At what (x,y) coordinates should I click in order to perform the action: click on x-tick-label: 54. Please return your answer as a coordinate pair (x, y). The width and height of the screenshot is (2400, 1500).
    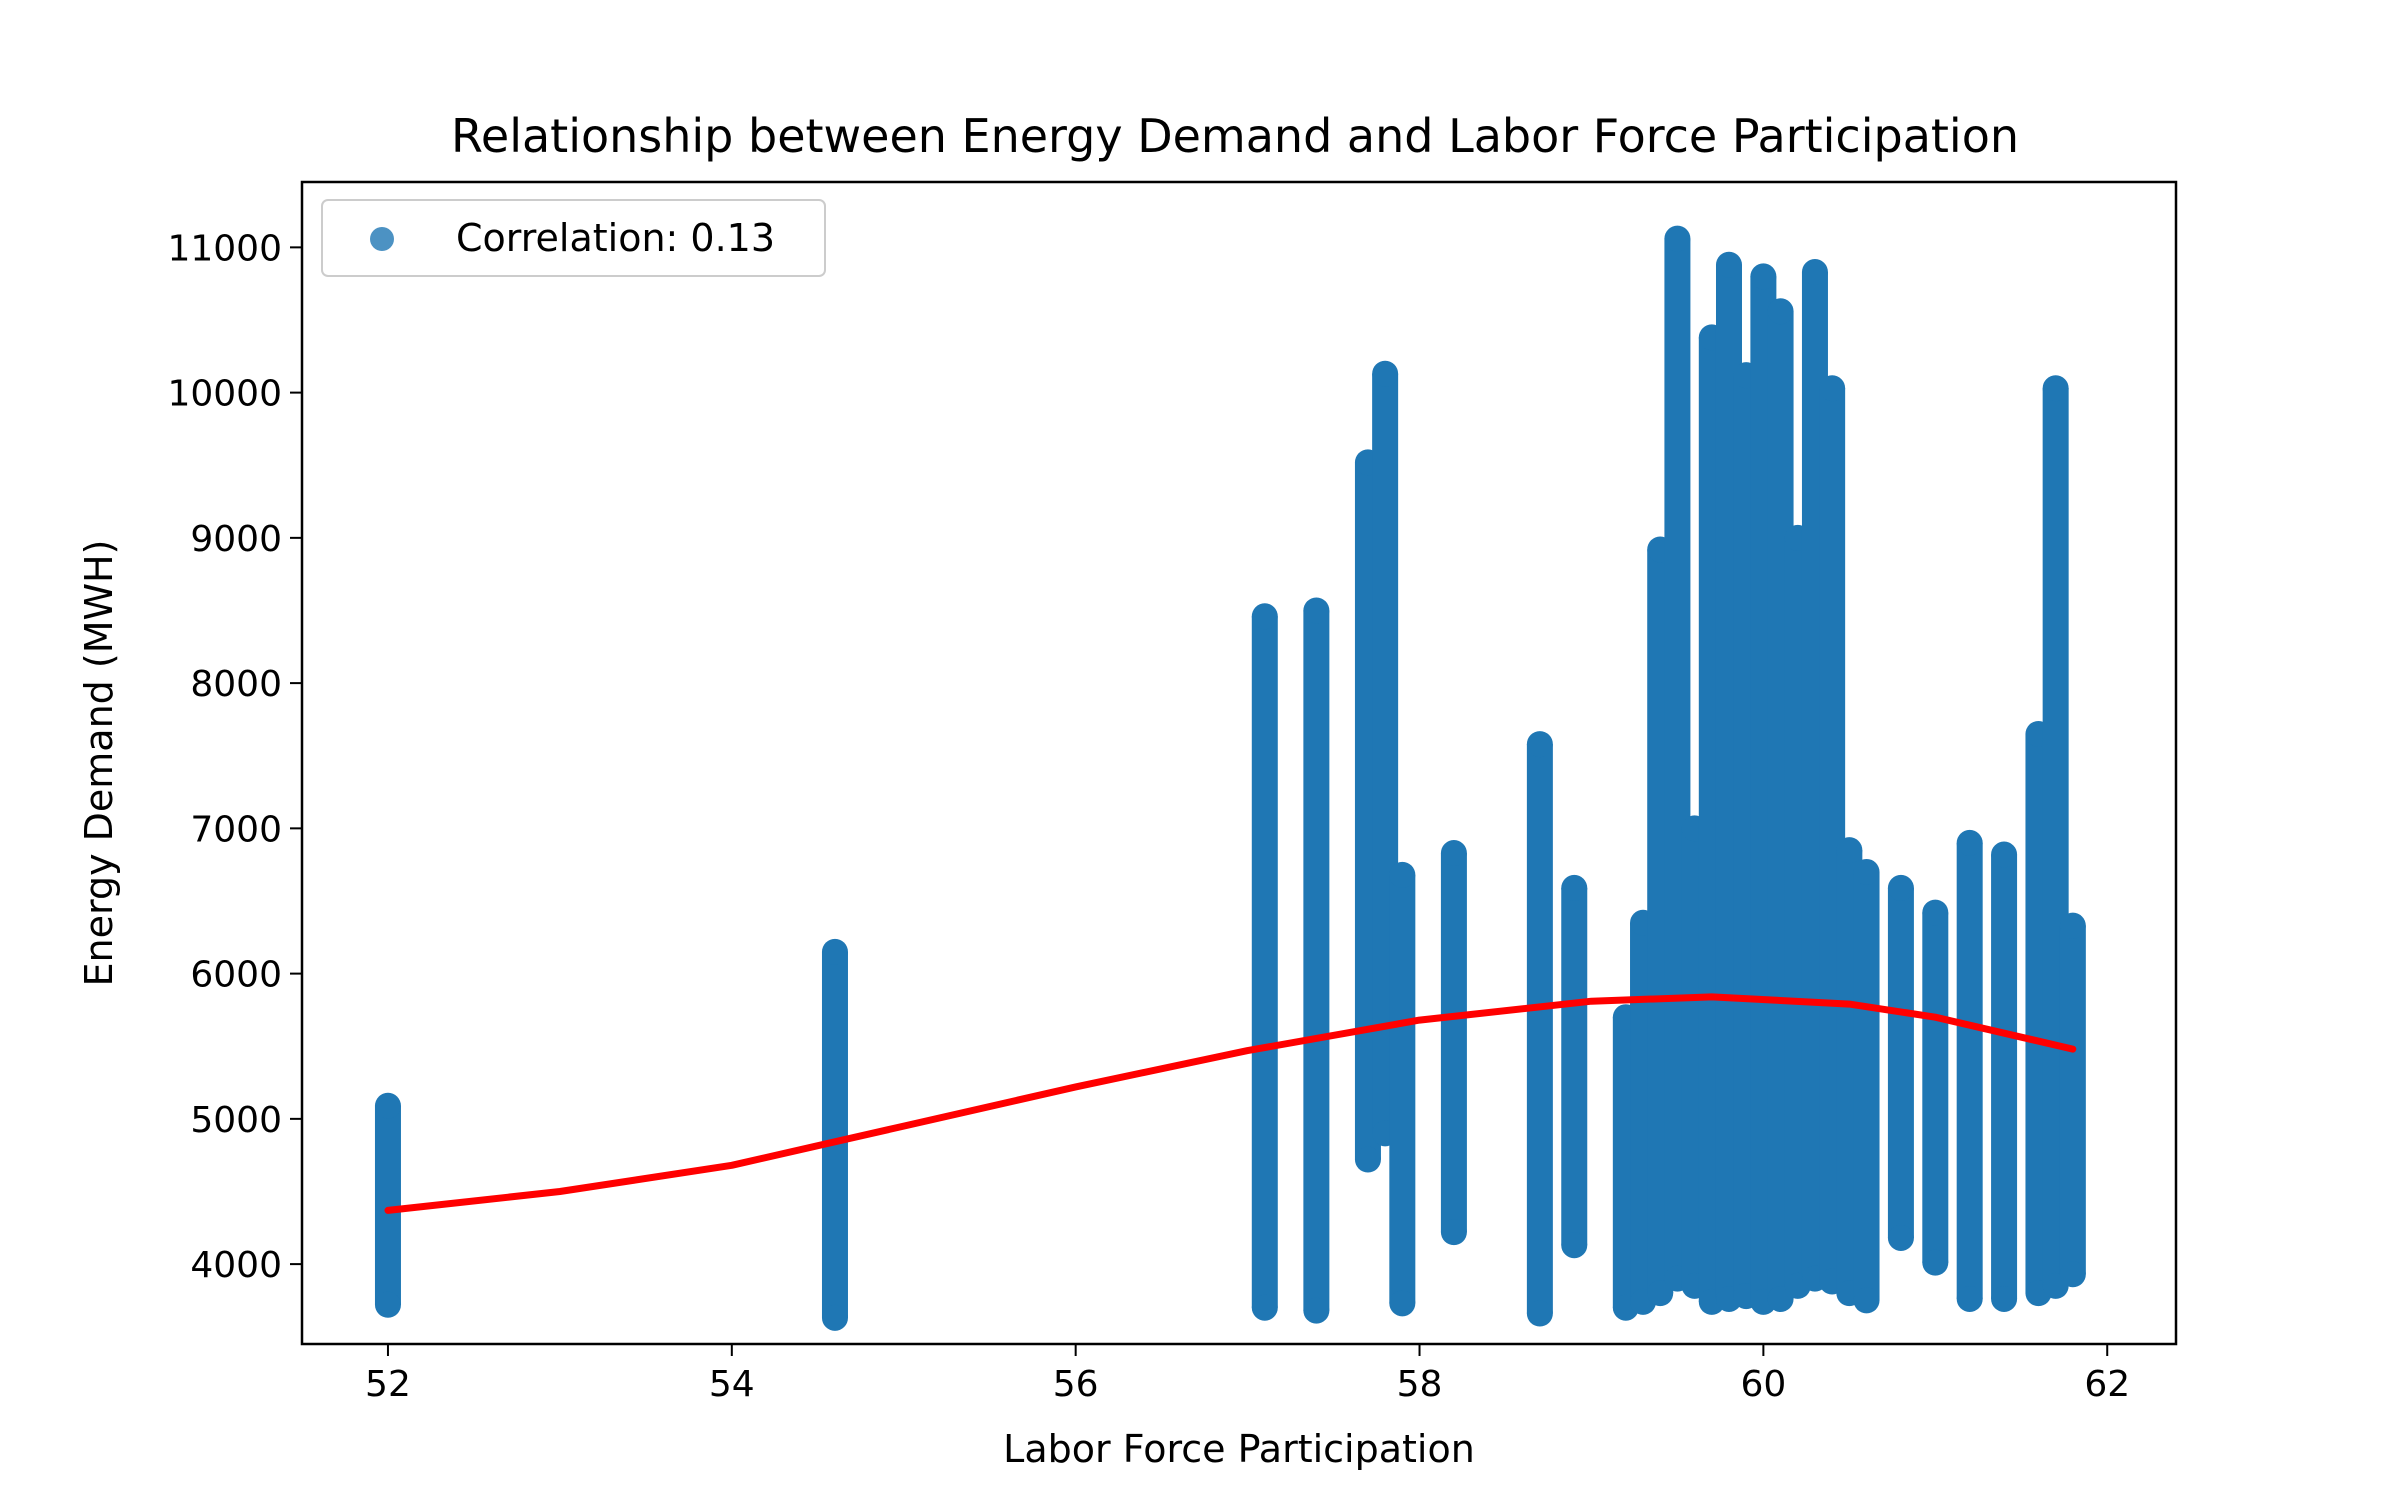
    Looking at the image, I should click on (732, 1384).